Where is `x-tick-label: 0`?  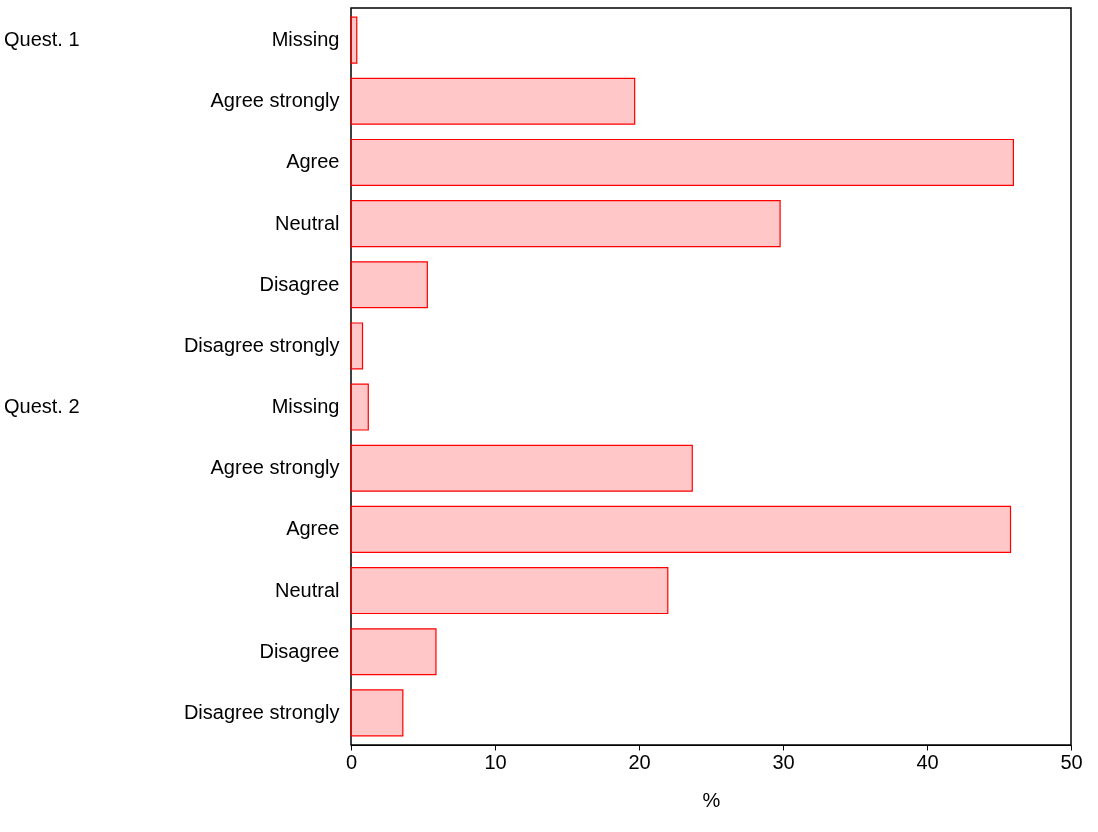 x-tick-label: 0 is located at coordinates (351, 761).